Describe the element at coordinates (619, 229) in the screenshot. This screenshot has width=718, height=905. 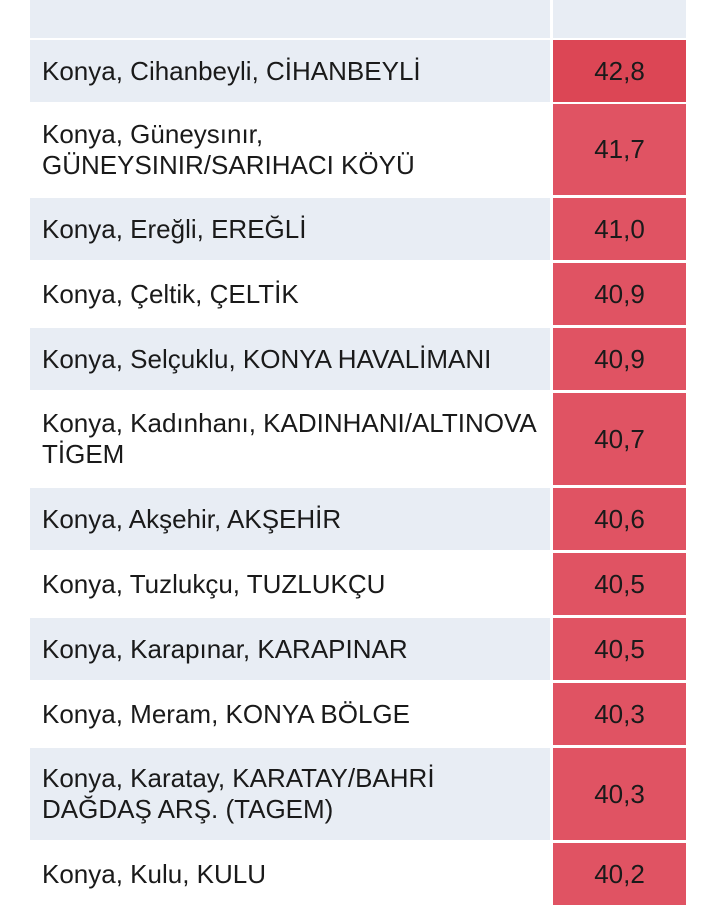
I see `temperature-value-cell: 41,0` at that location.